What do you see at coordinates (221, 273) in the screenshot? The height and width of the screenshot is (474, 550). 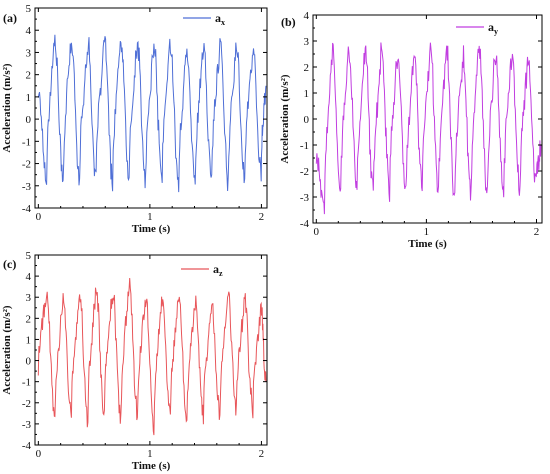 I see `legend-subscript: z` at bounding box center [221, 273].